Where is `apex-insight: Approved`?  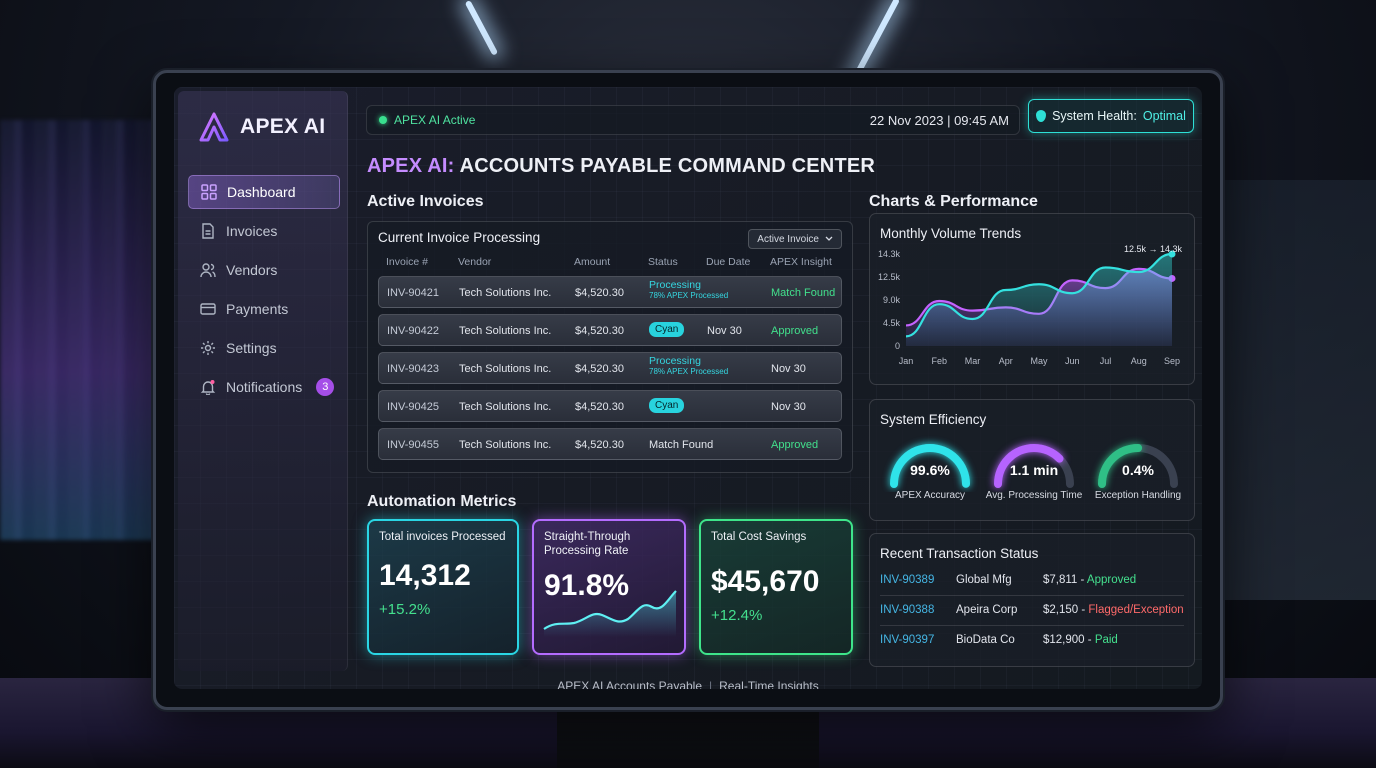 apex-insight: Approved is located at coordinates (795, 331).